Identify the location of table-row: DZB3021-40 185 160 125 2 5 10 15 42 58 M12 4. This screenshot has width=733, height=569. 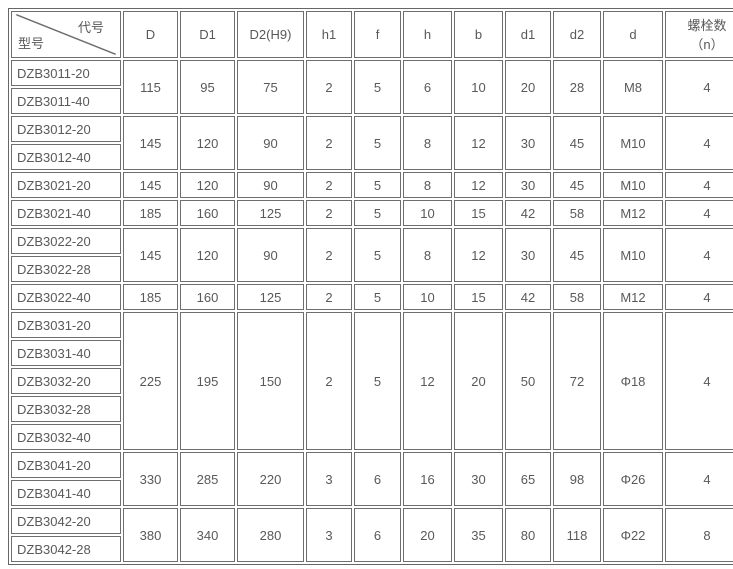
(372, 213).